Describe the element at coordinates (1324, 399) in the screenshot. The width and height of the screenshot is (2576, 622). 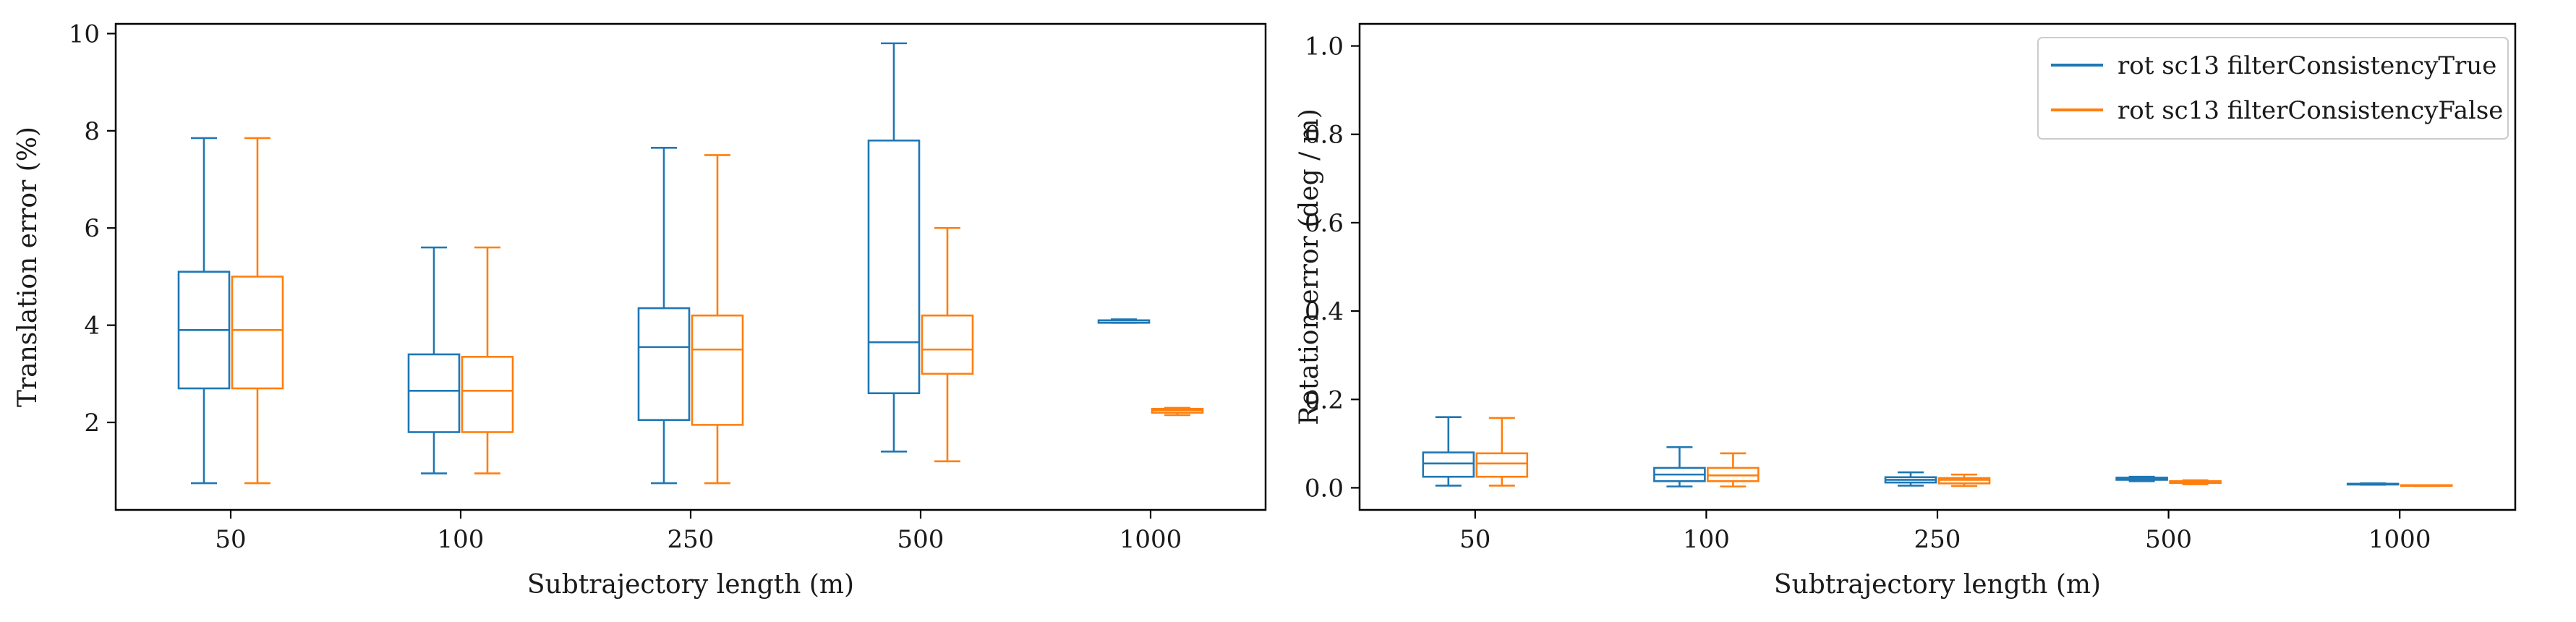
I see `y-tick-label: 0.2` at that location.